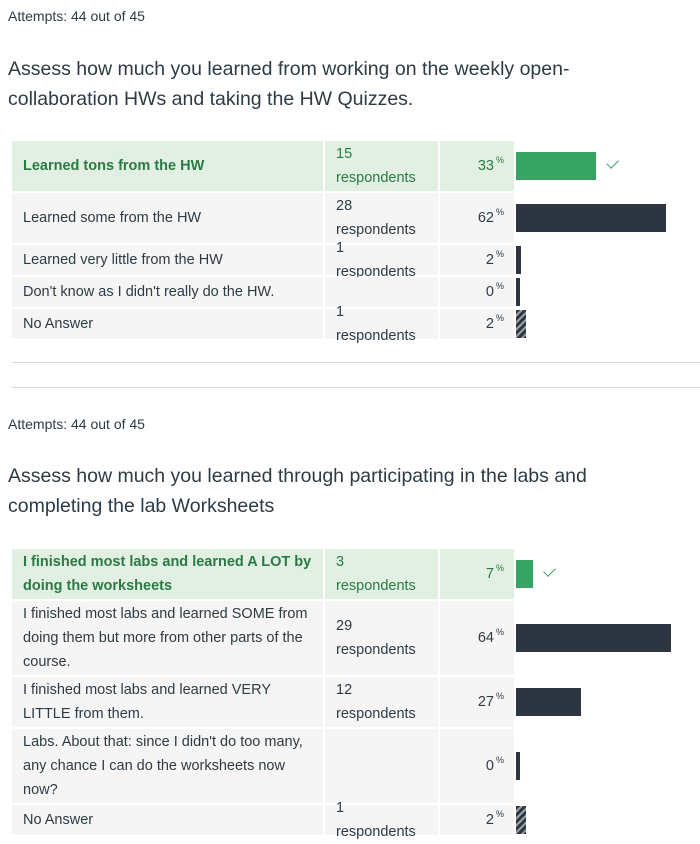 The image size is (700, 844). What do you see at coordinates (477, 574) in the screenshot?
I see `answer-percent: 7%` at bounding box center [477, 574].